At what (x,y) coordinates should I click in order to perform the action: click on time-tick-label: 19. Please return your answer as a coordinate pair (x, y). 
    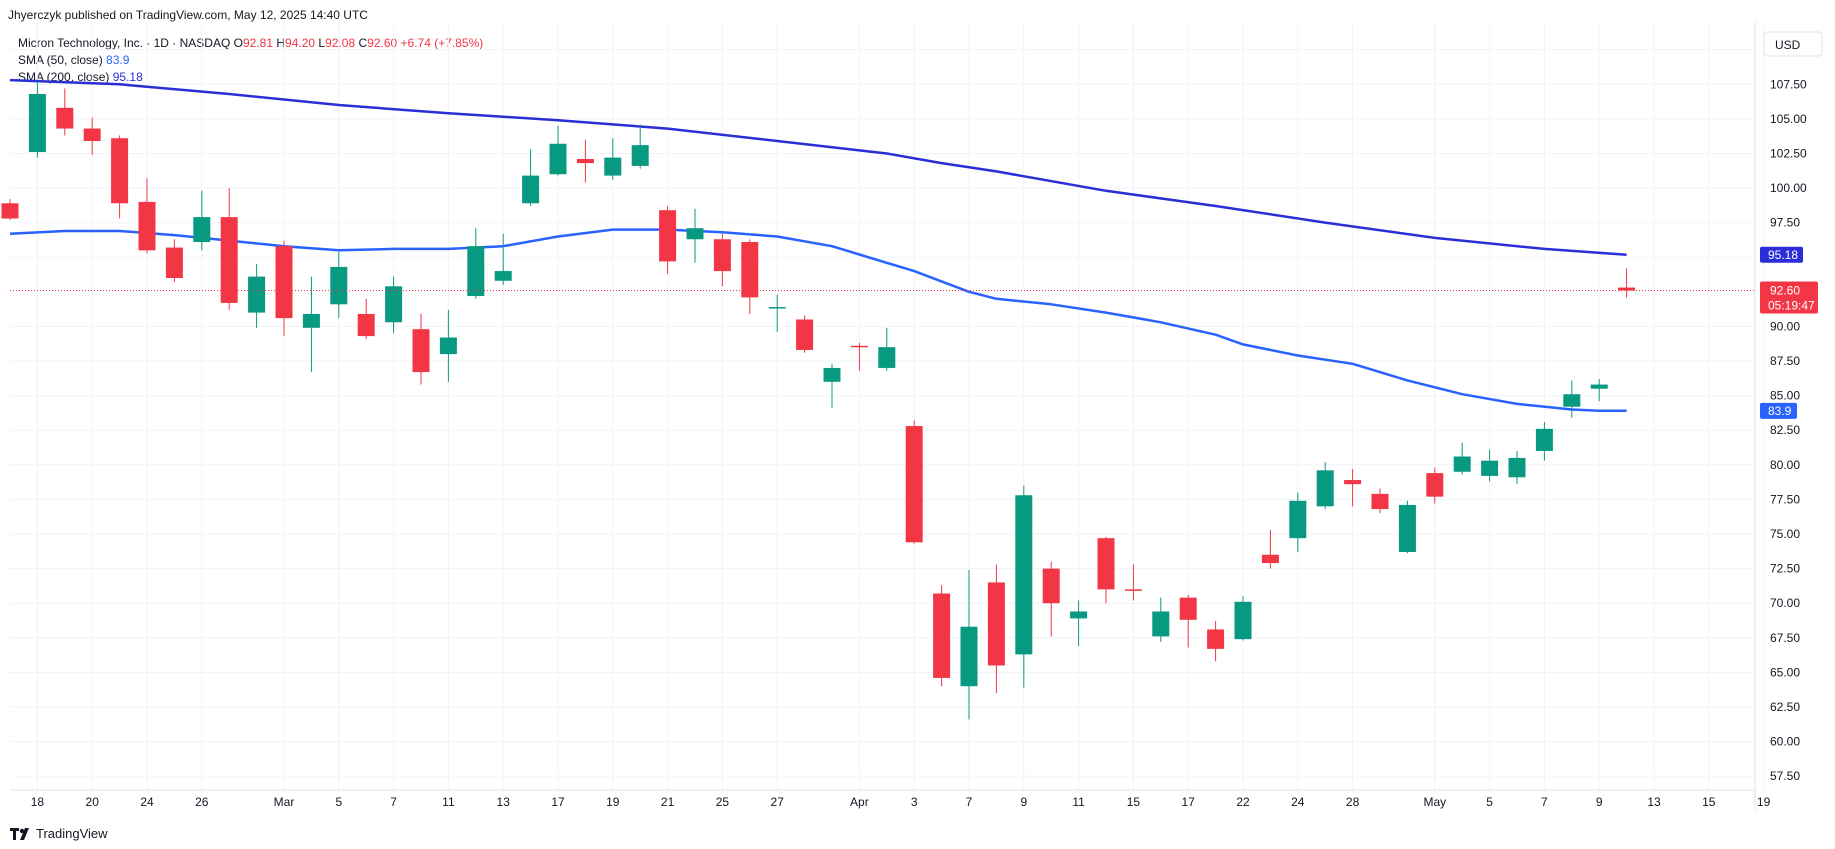
    Looking at the image, I should click on (1764, 802).